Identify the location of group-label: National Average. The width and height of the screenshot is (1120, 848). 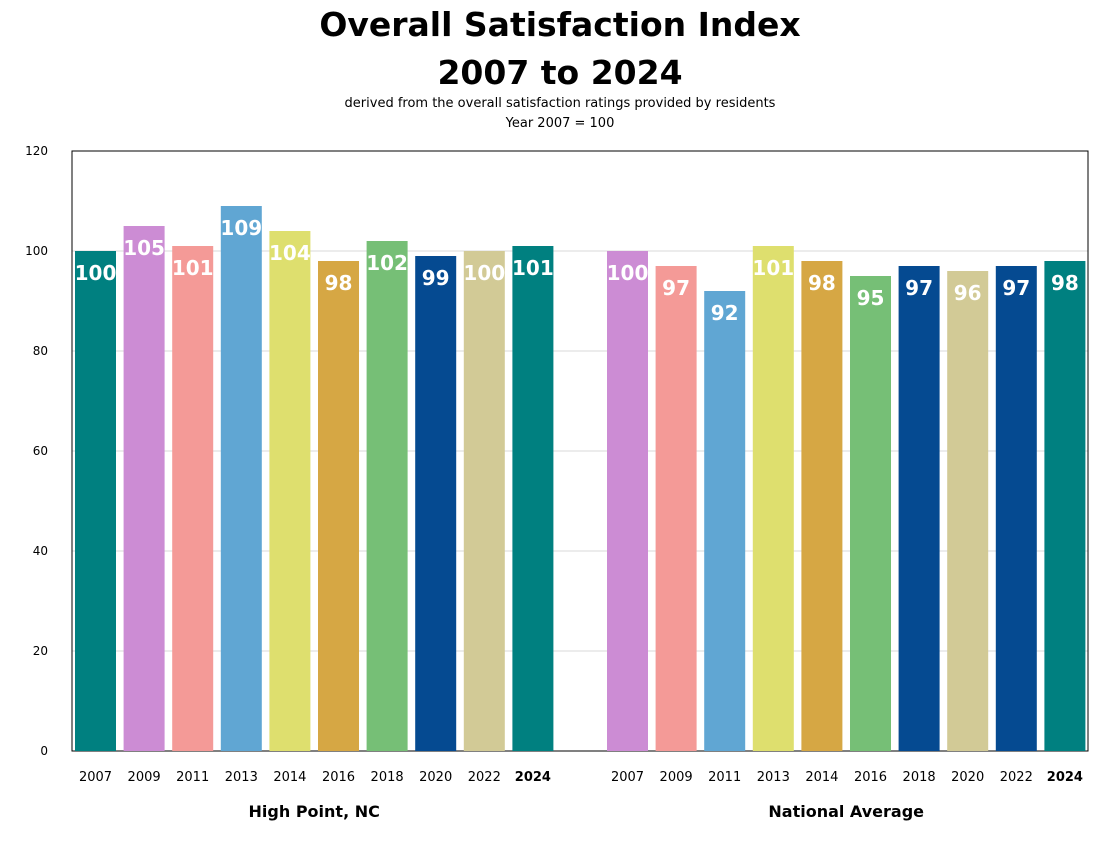
(846, 811).